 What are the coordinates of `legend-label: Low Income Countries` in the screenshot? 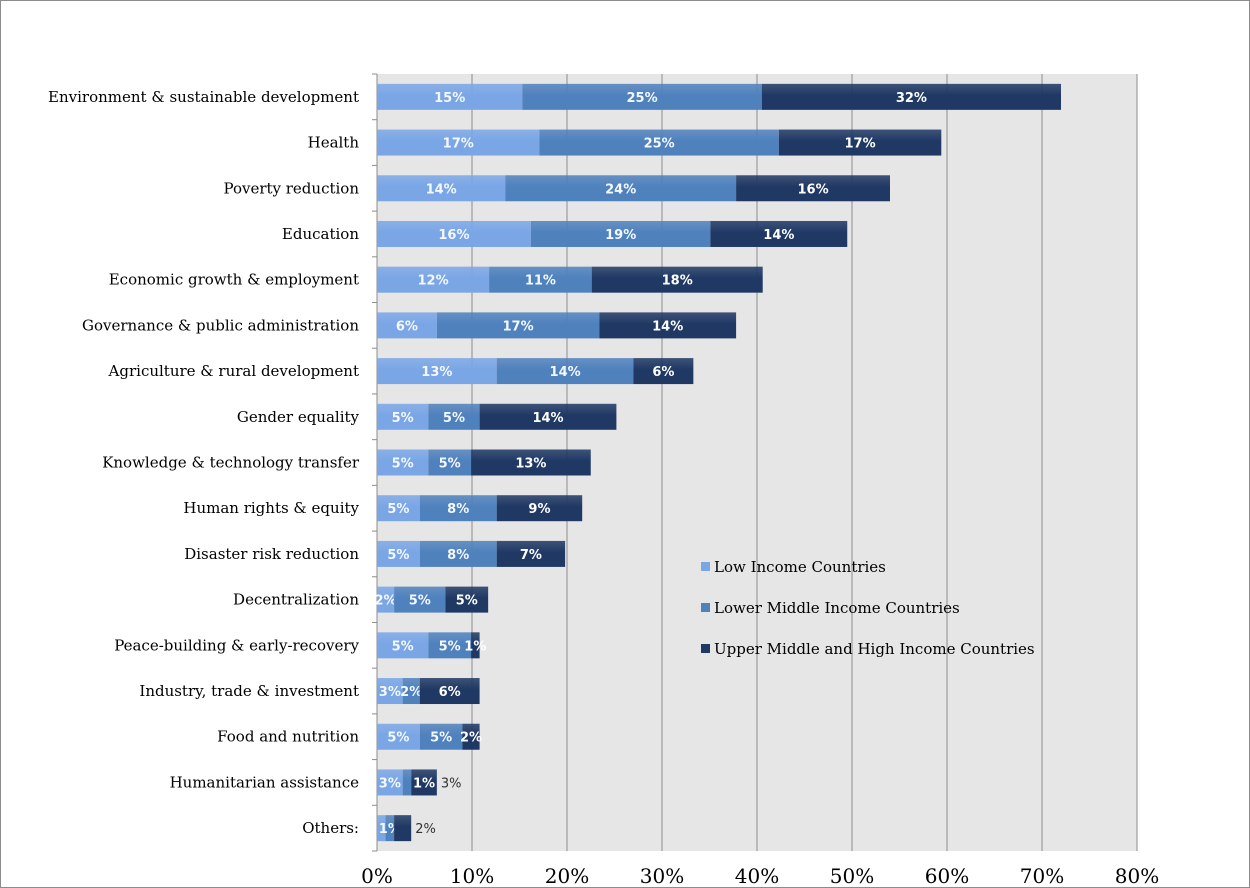 It's located at (800, 567).